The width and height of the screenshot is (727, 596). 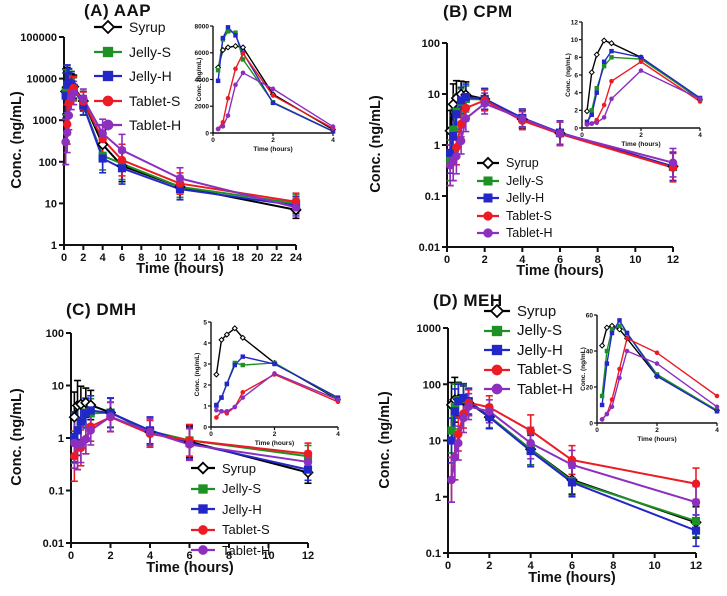 What do you see at coordinates (448, 566) in the screenshot?
I see `x-tick-label: 0` at bounding box center [448, 566].